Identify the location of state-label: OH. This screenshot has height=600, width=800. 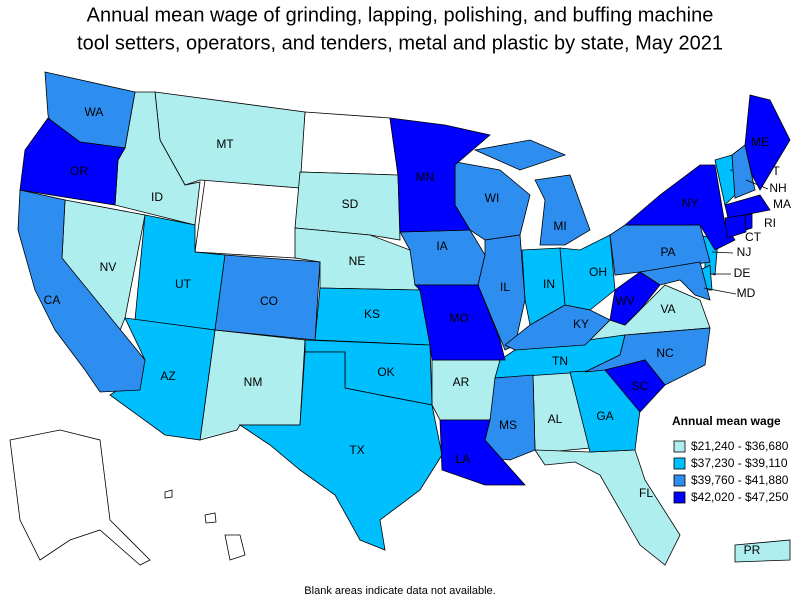
(598, 272).